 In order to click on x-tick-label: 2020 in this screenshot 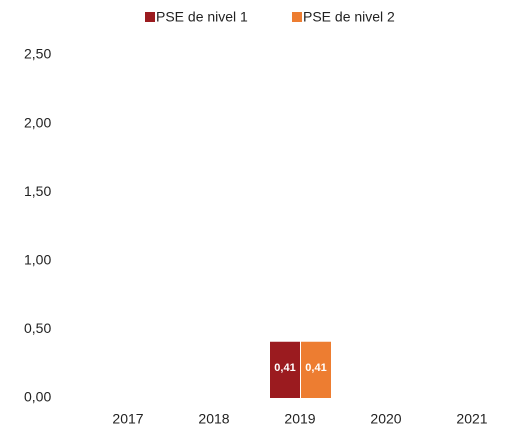, I will do `click(385, 419)`.